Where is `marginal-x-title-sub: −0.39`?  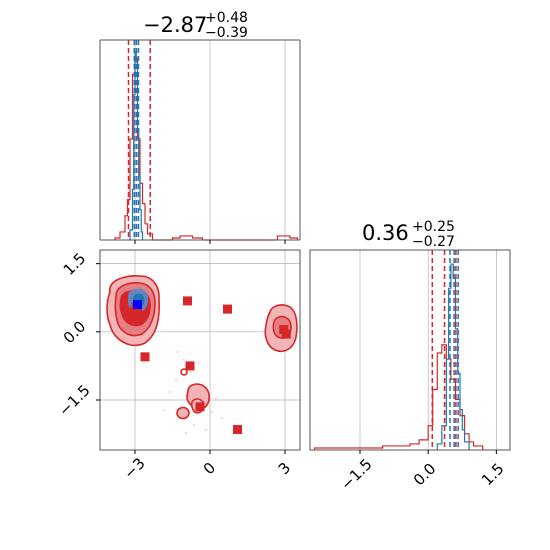
marginal-x-title-sub: −0.39 is located at coordinates (226, 33).